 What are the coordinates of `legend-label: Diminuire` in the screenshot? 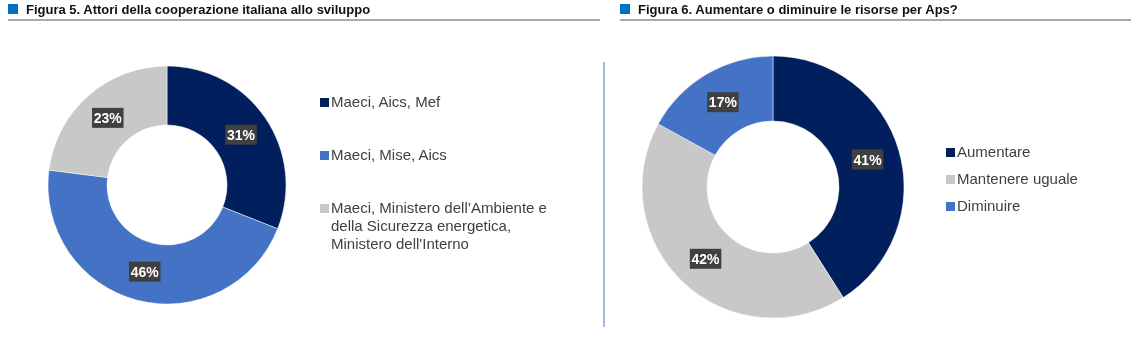 It's located at (989, 205).